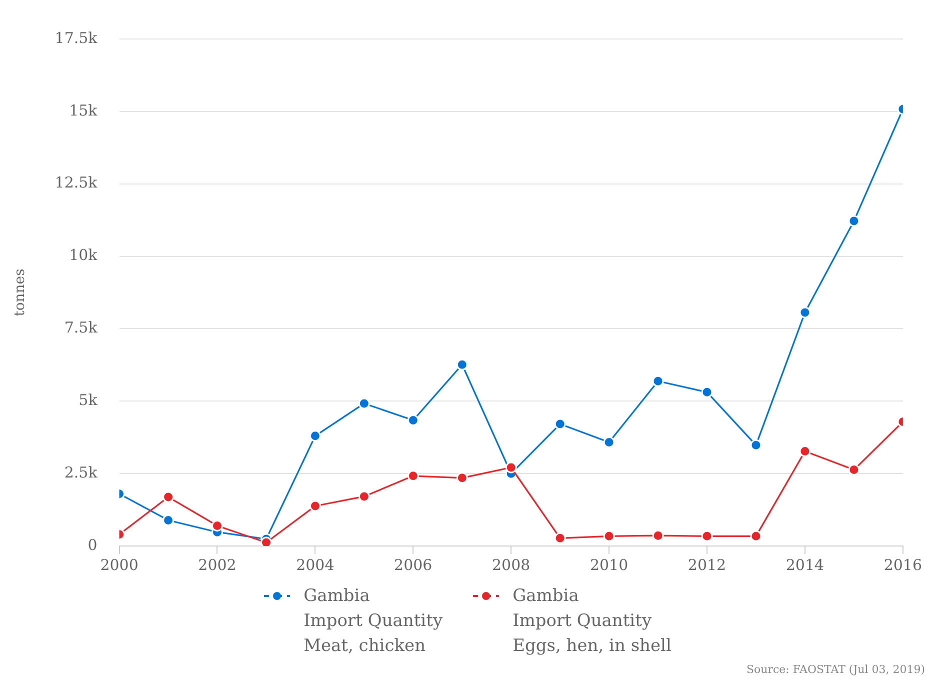 The image size is (933, 694). I want to click on y-tick-label: 10k, so click(83, 255).